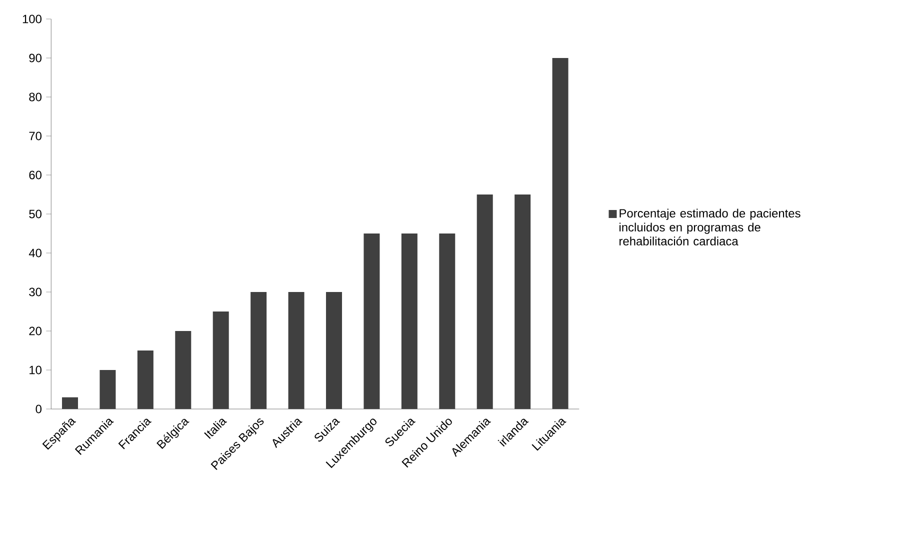  Describe the element at coordinates (36, 370) in the screenshot. I see `y-tick-label: 10` at that location.